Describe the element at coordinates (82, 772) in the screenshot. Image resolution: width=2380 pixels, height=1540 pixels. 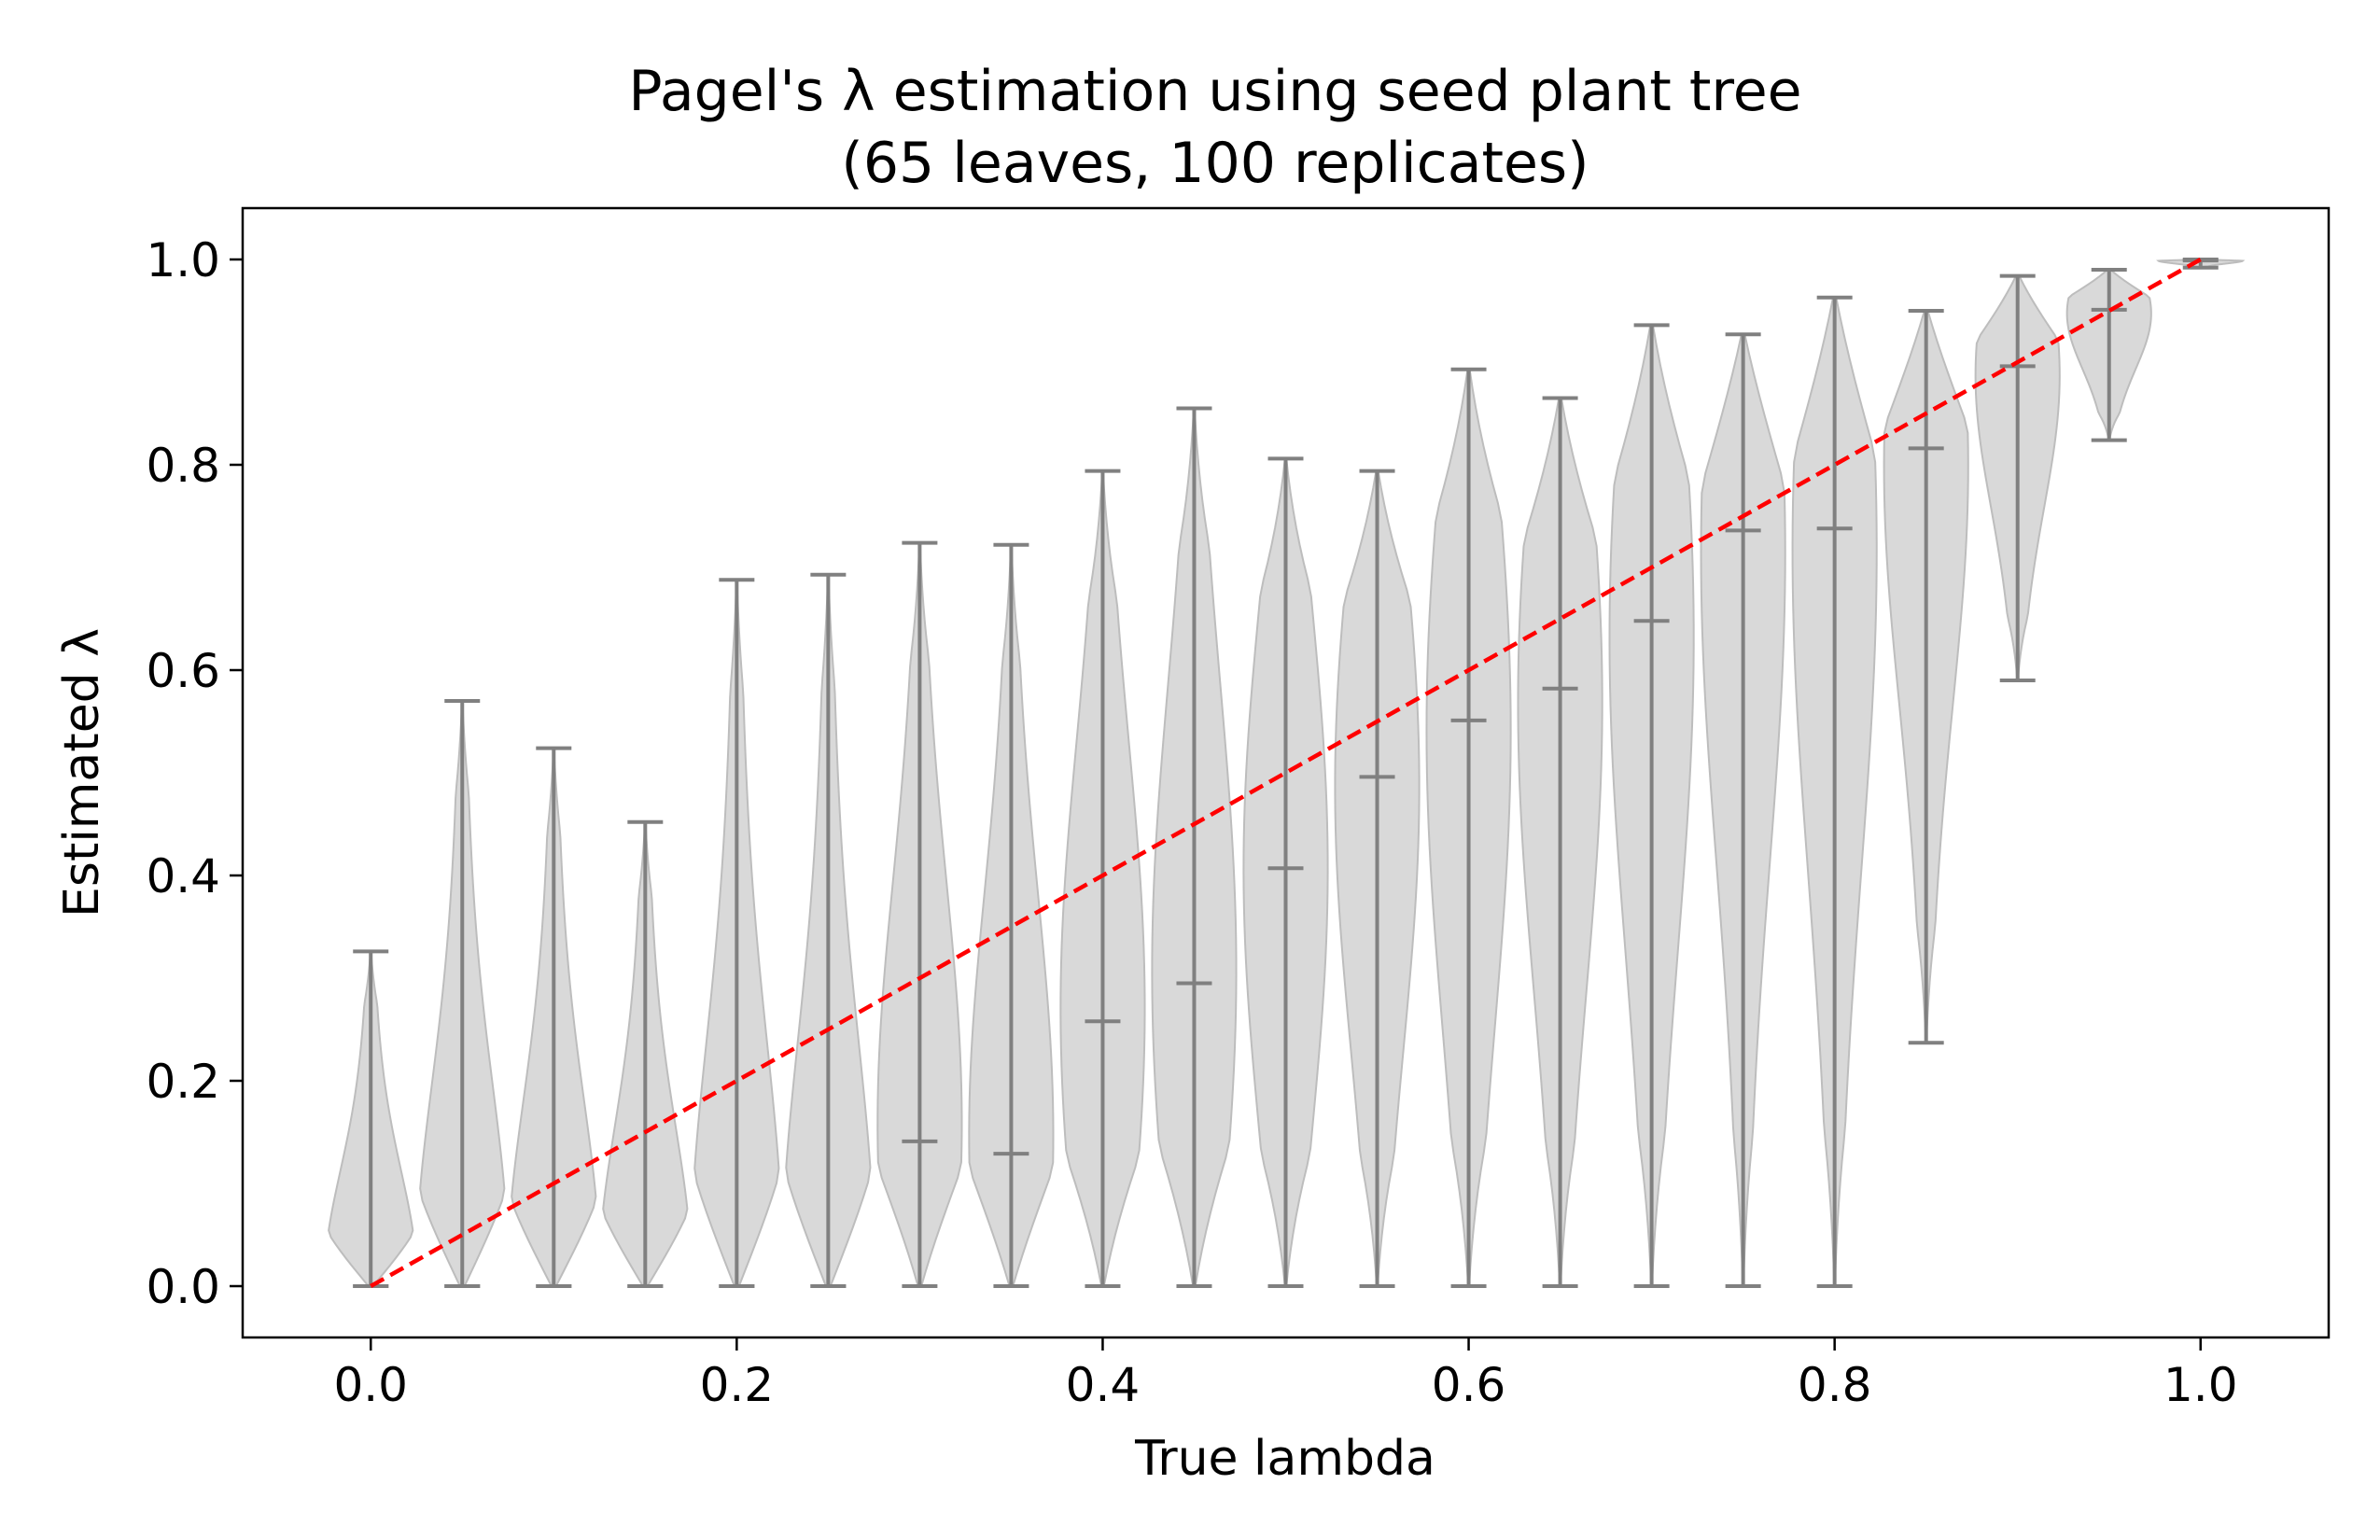
I see `y-axis-label: Estimated λ` at that location.